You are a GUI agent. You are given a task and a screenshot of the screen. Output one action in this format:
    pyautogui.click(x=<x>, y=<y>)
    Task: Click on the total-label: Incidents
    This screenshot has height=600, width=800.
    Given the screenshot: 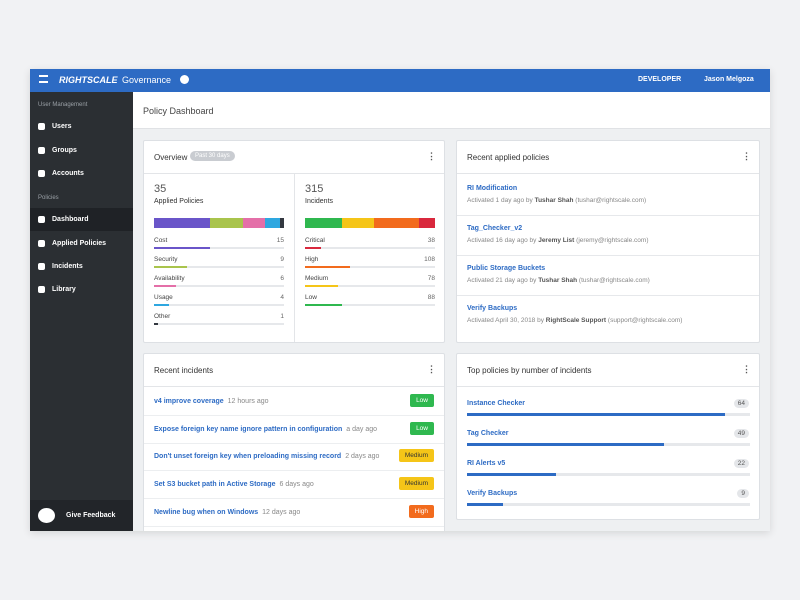 What is the action you would take?
    pyautogui.click(x=319, y=201)
    